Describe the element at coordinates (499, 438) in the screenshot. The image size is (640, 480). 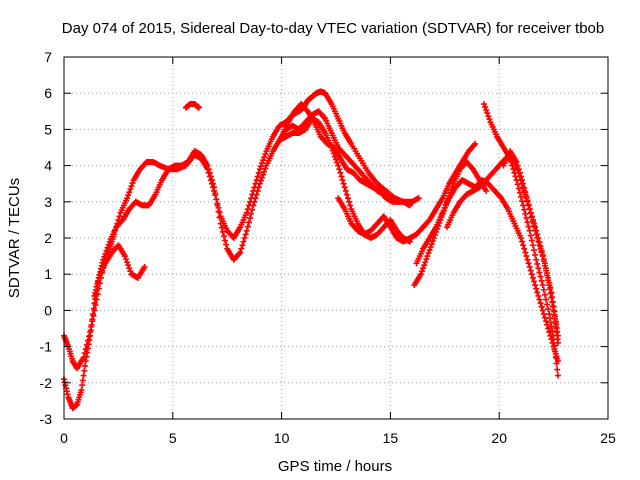
I see `x-tick-label: 20` at that location.